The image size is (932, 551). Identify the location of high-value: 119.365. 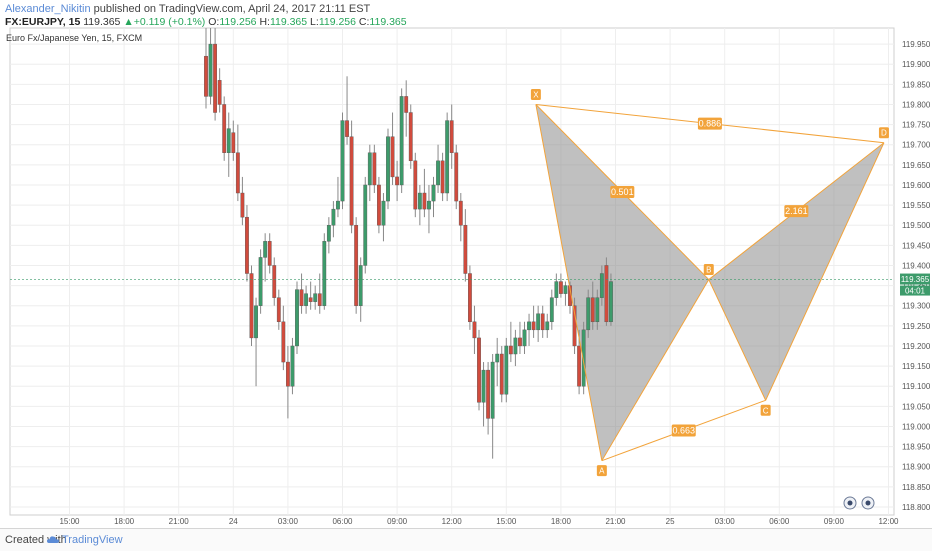
(288, 22).